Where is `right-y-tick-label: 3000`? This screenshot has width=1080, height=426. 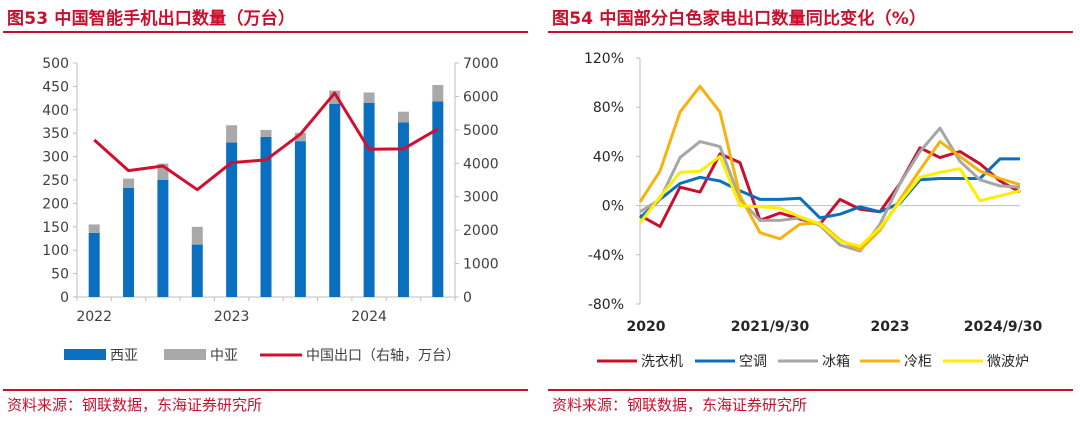
right-y-tick-label: 3000 is located at coordinates (481, 198).